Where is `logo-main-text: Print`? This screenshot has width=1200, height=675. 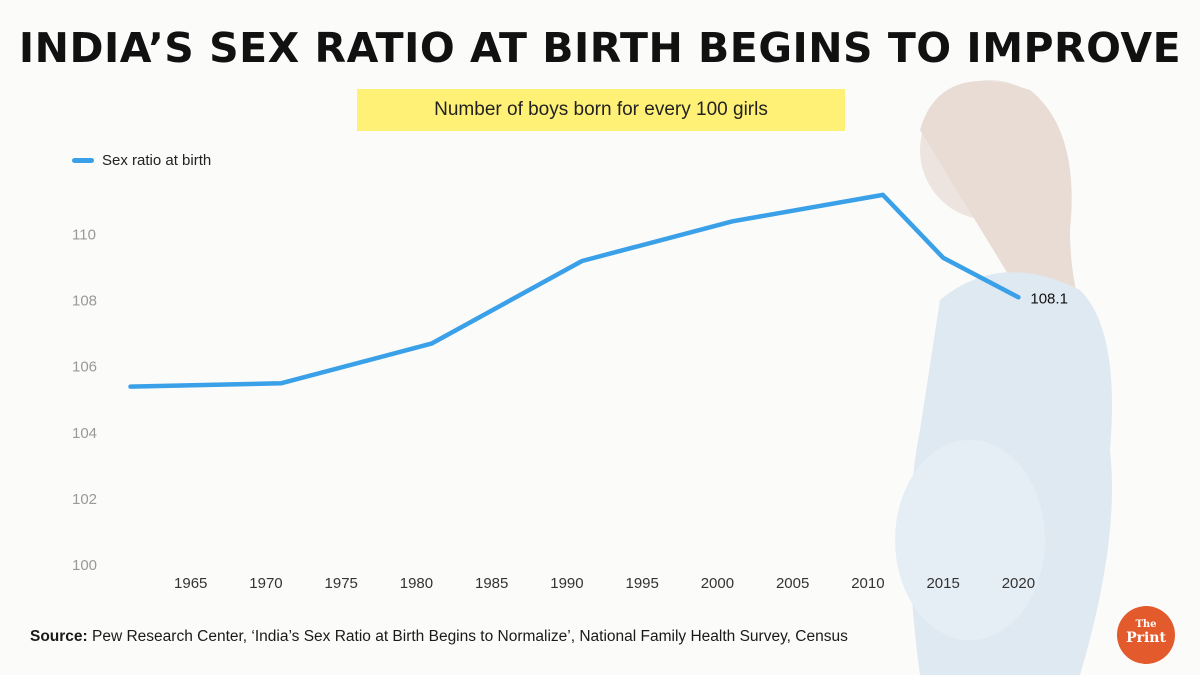 logo-main-text: Print is located at coordinates (1146, 638).